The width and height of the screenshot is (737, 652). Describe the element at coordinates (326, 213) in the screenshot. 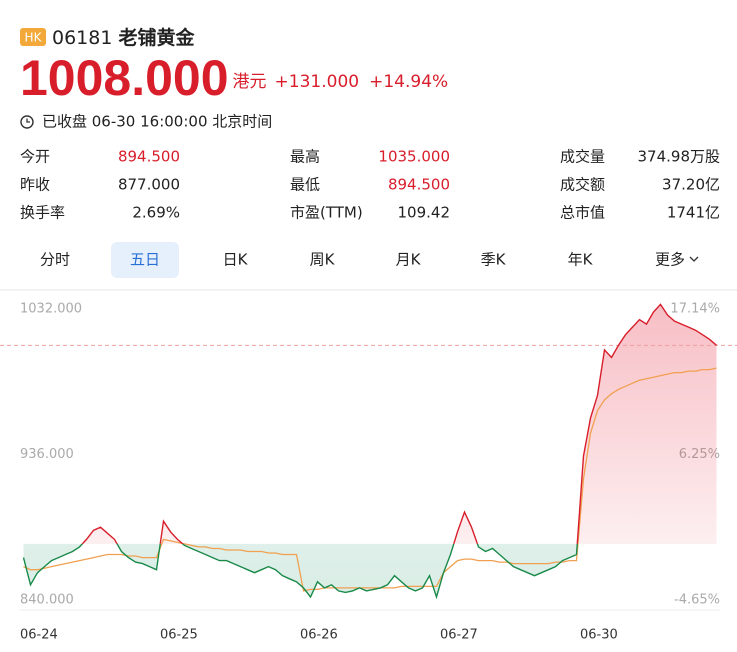

I see `stat-label: 市盈(TTM)` at that location.